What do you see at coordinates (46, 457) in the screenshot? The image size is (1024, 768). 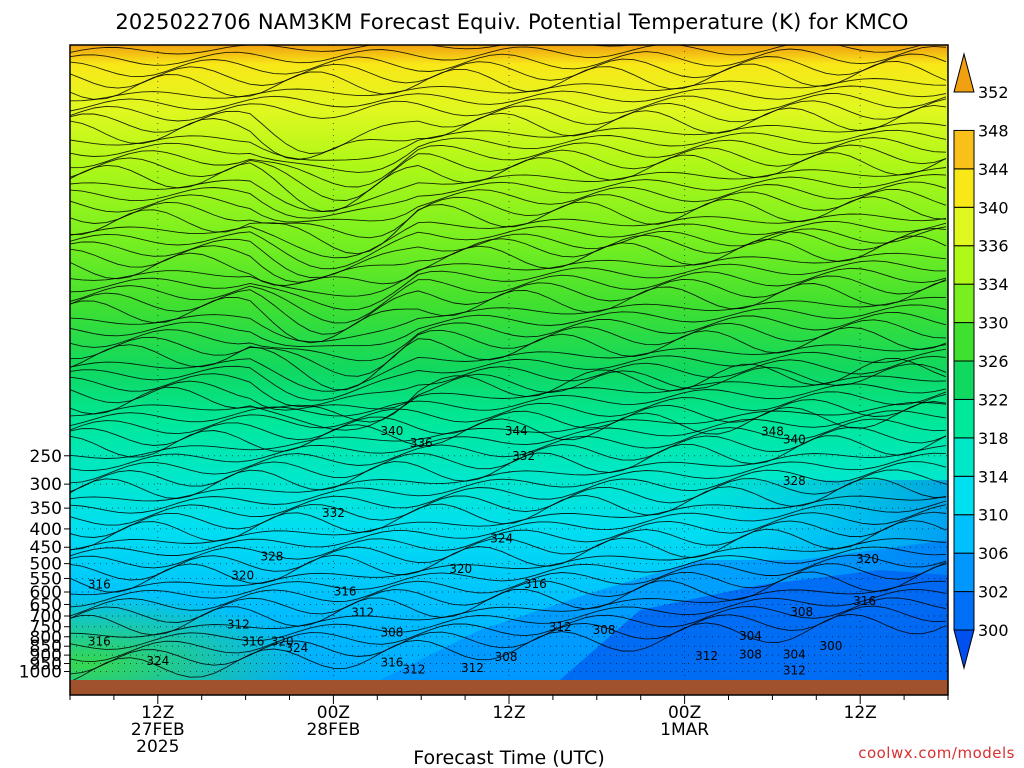 I see `y-tick-label: 250` at bounding box center [46, 457].